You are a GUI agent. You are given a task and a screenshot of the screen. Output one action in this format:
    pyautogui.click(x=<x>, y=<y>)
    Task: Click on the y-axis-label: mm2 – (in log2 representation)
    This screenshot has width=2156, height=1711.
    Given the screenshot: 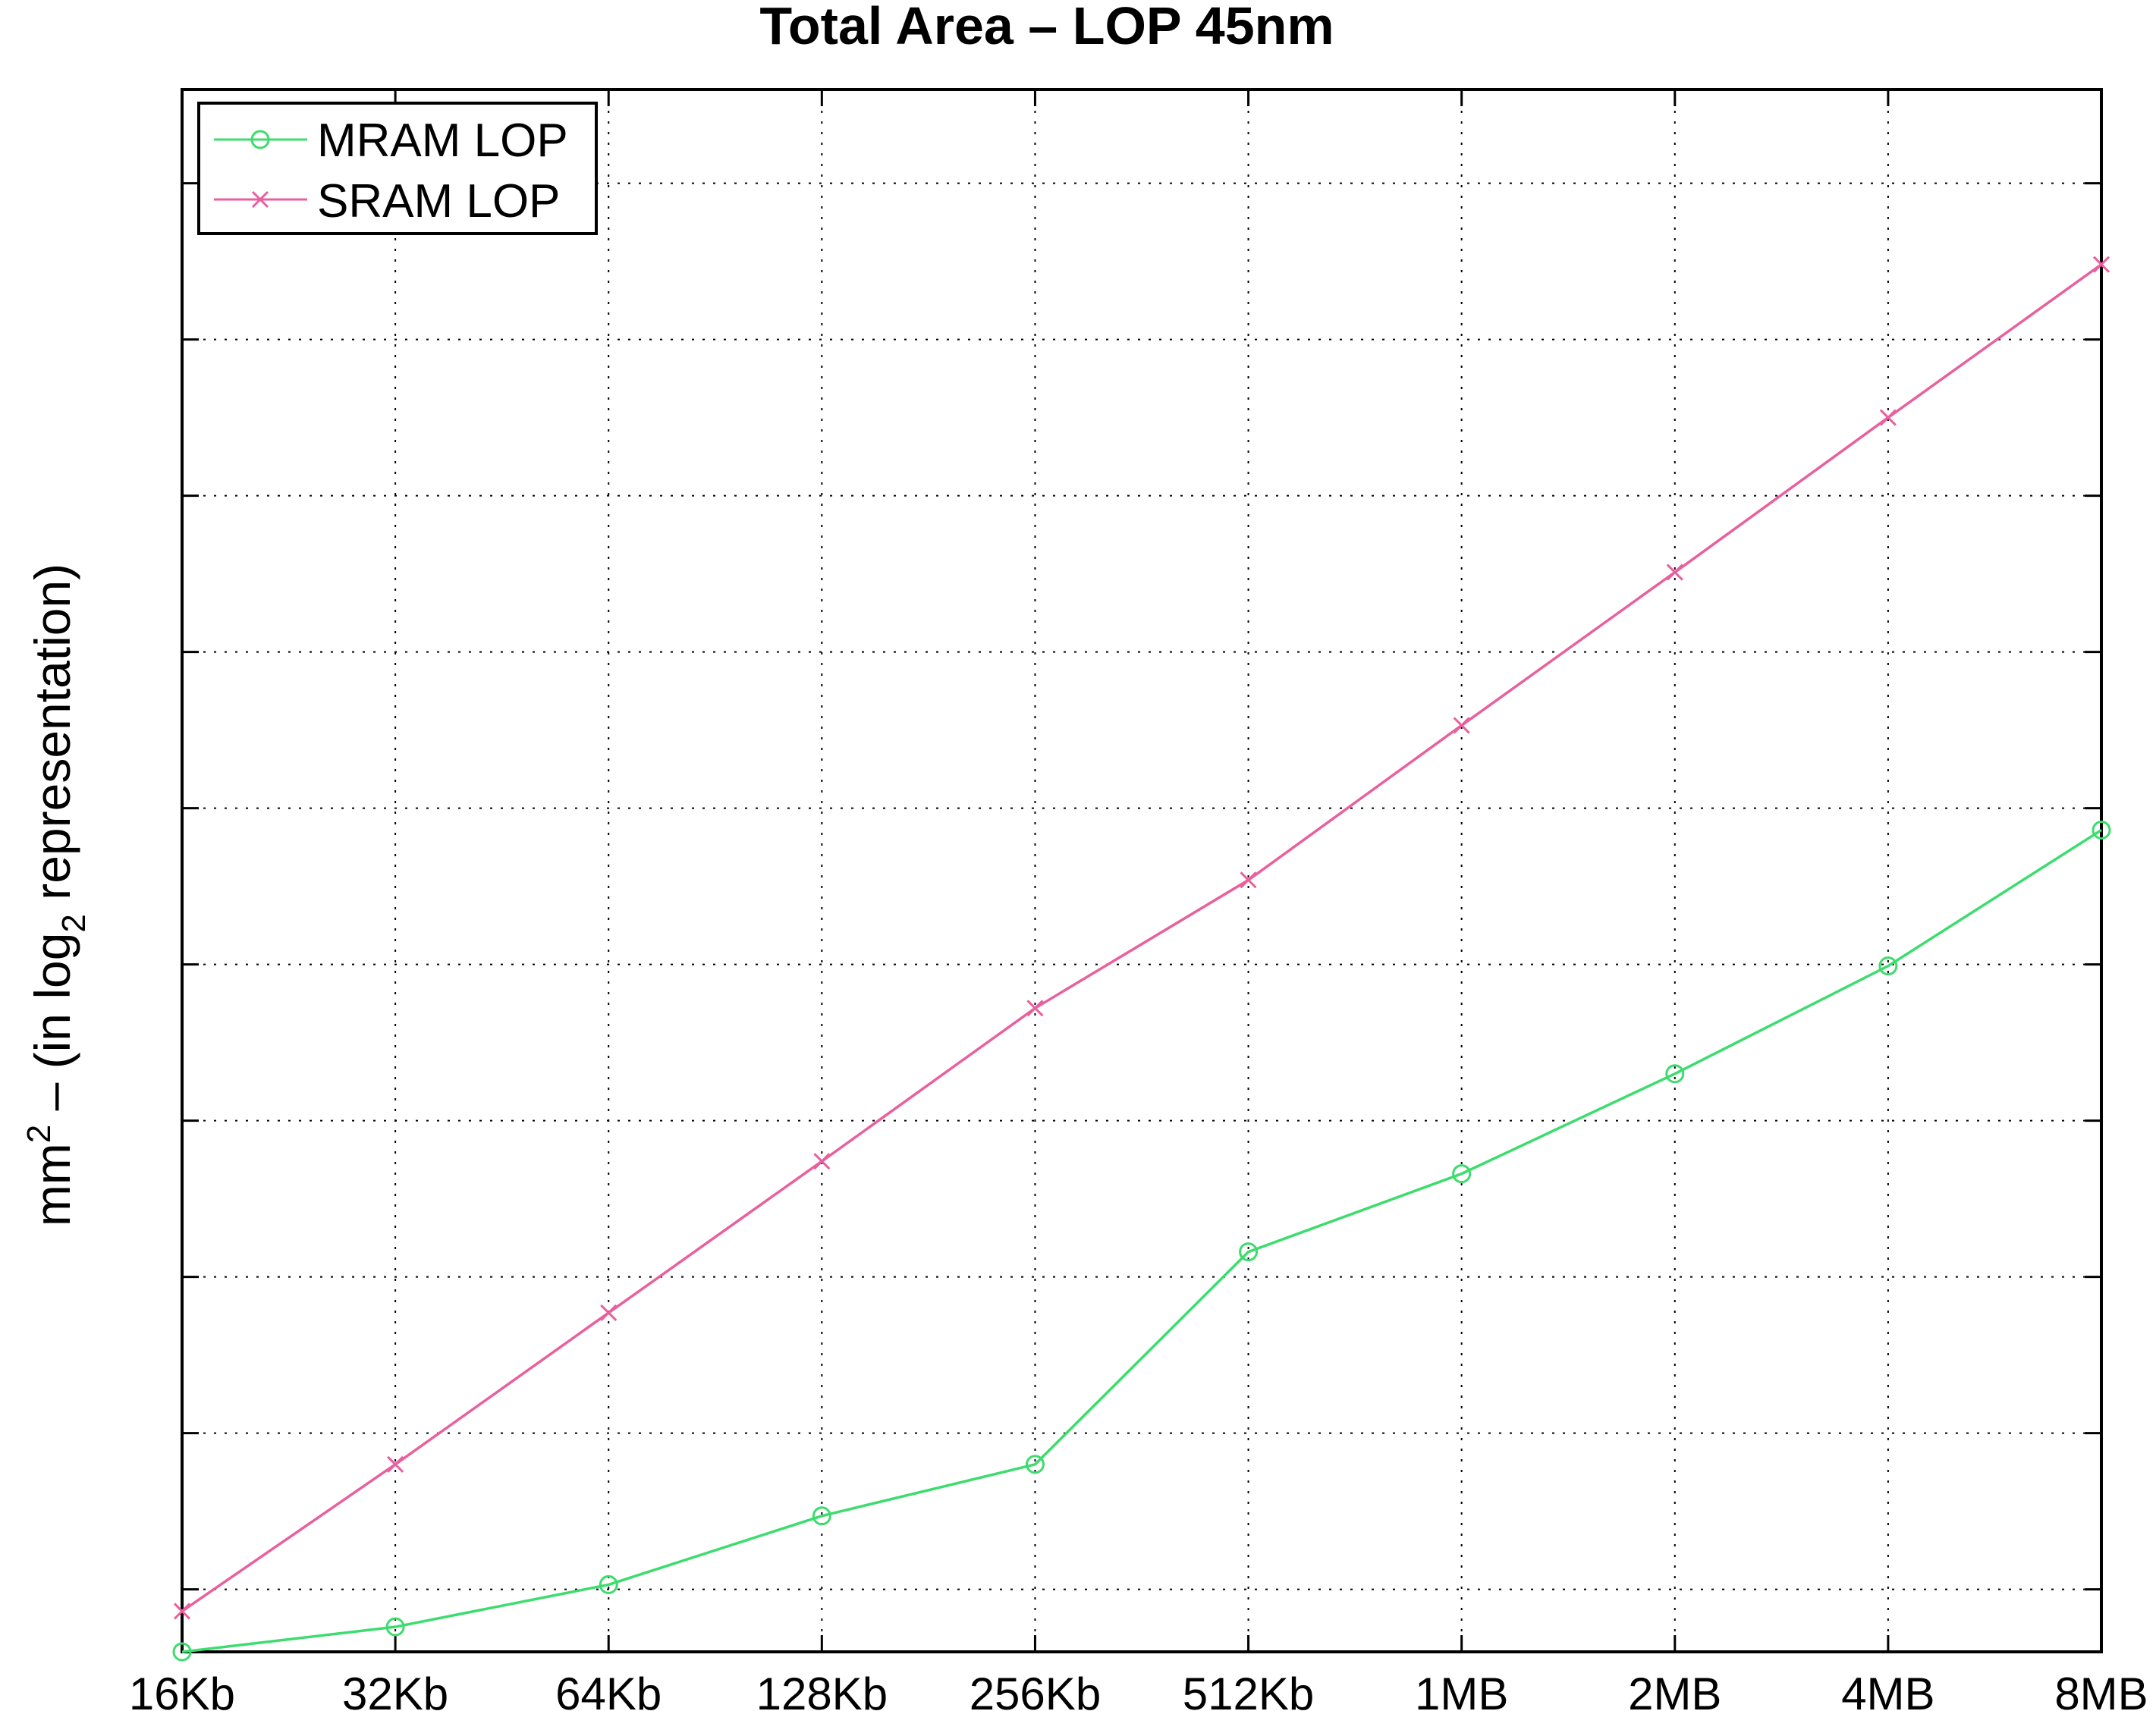 What is the action you would take?
    pyautogui.click(x=56, y=895)
    